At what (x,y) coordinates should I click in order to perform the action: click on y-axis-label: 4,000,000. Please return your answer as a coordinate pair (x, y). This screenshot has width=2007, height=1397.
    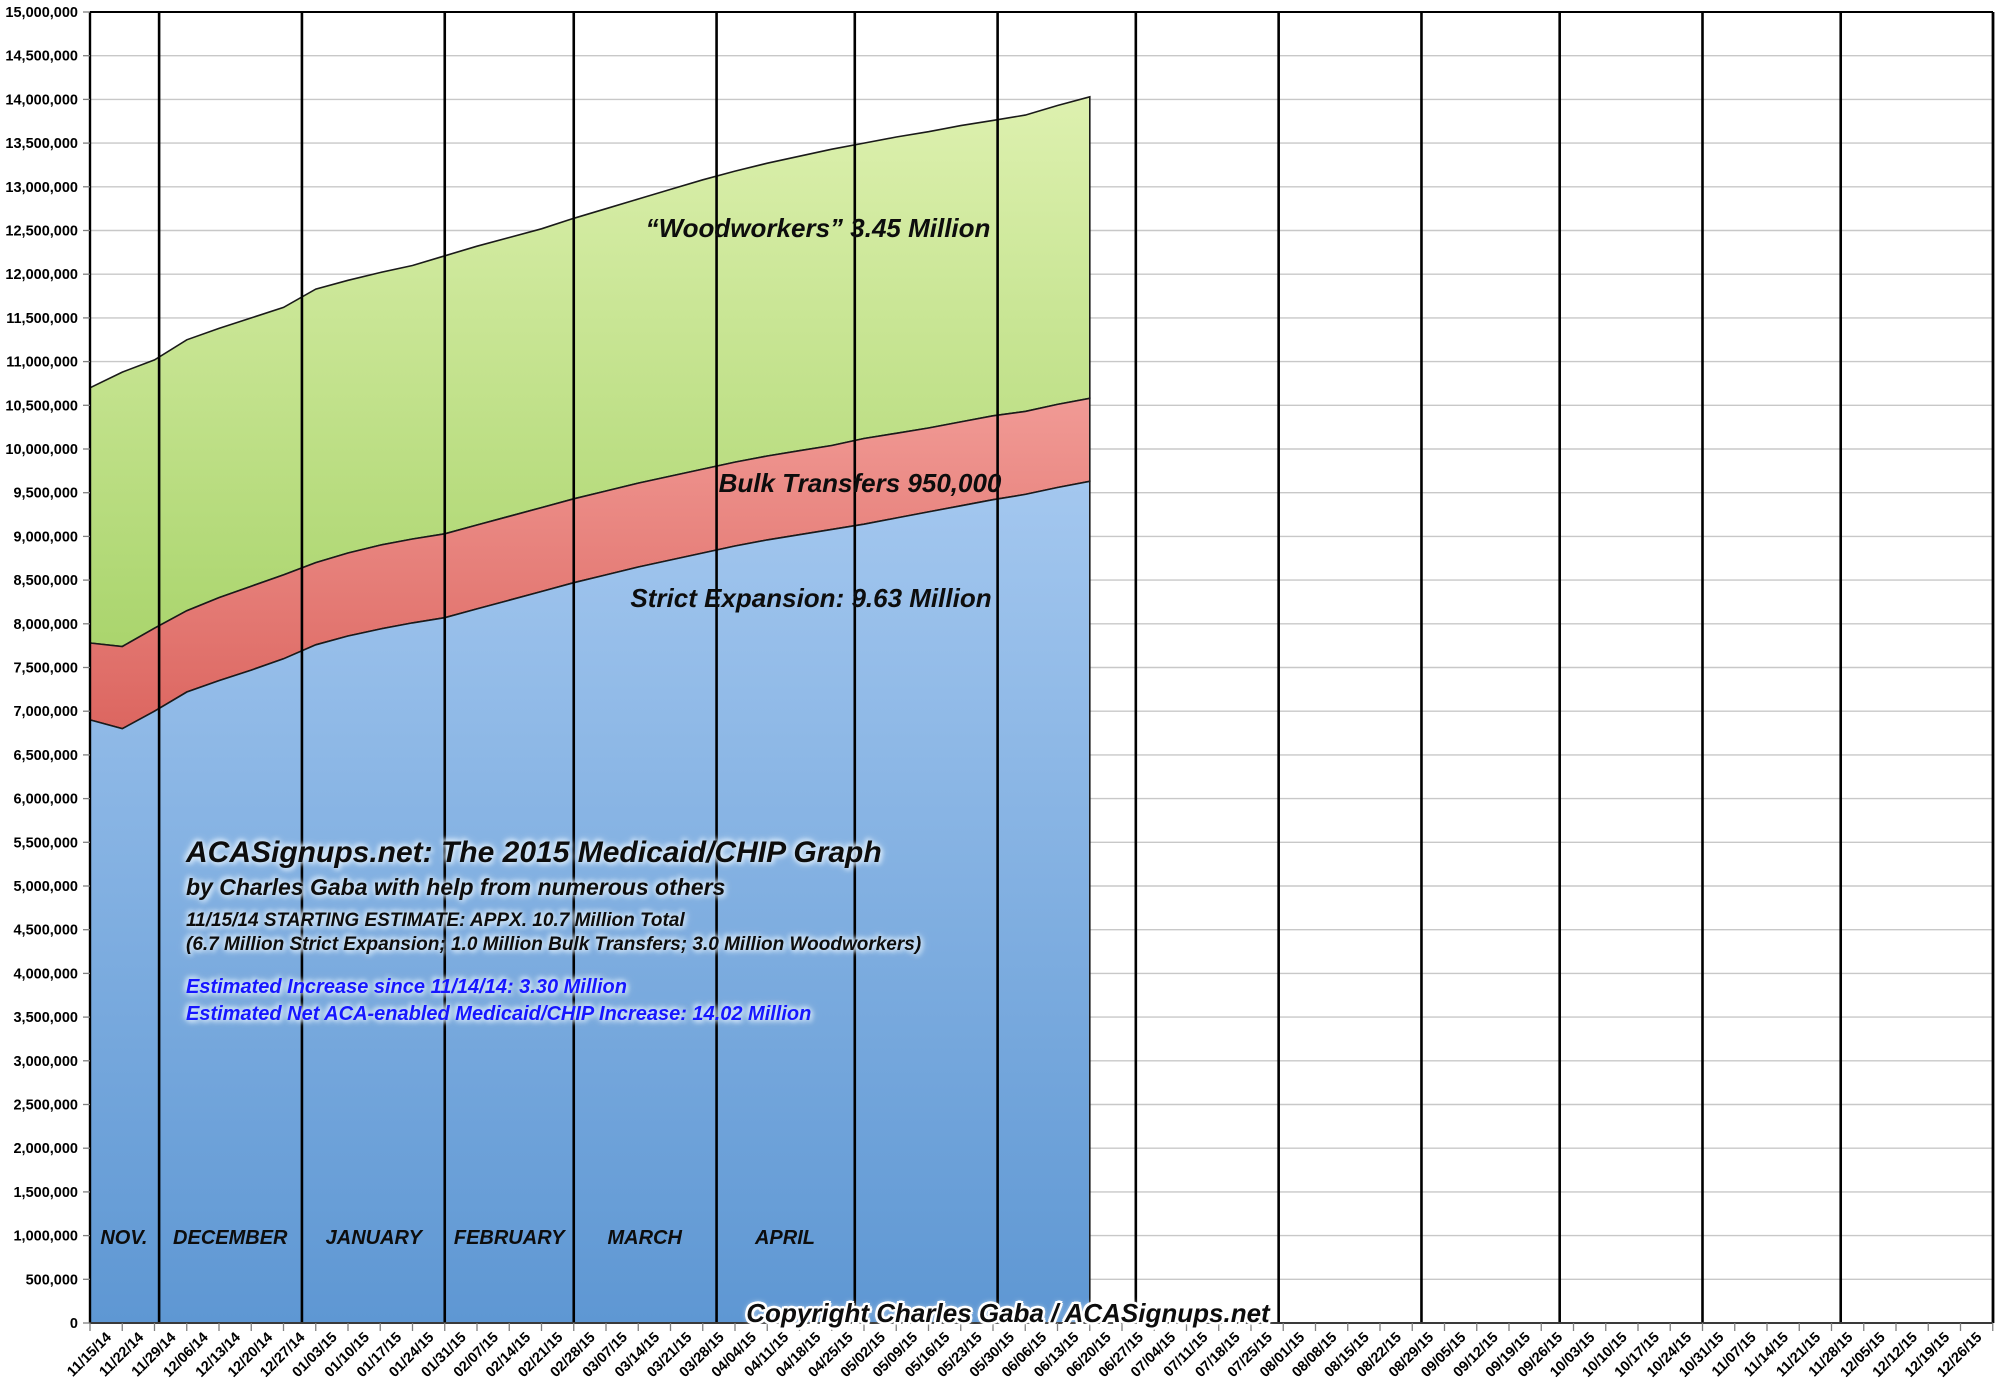
    Looking at the image, I should click on (45, 974).